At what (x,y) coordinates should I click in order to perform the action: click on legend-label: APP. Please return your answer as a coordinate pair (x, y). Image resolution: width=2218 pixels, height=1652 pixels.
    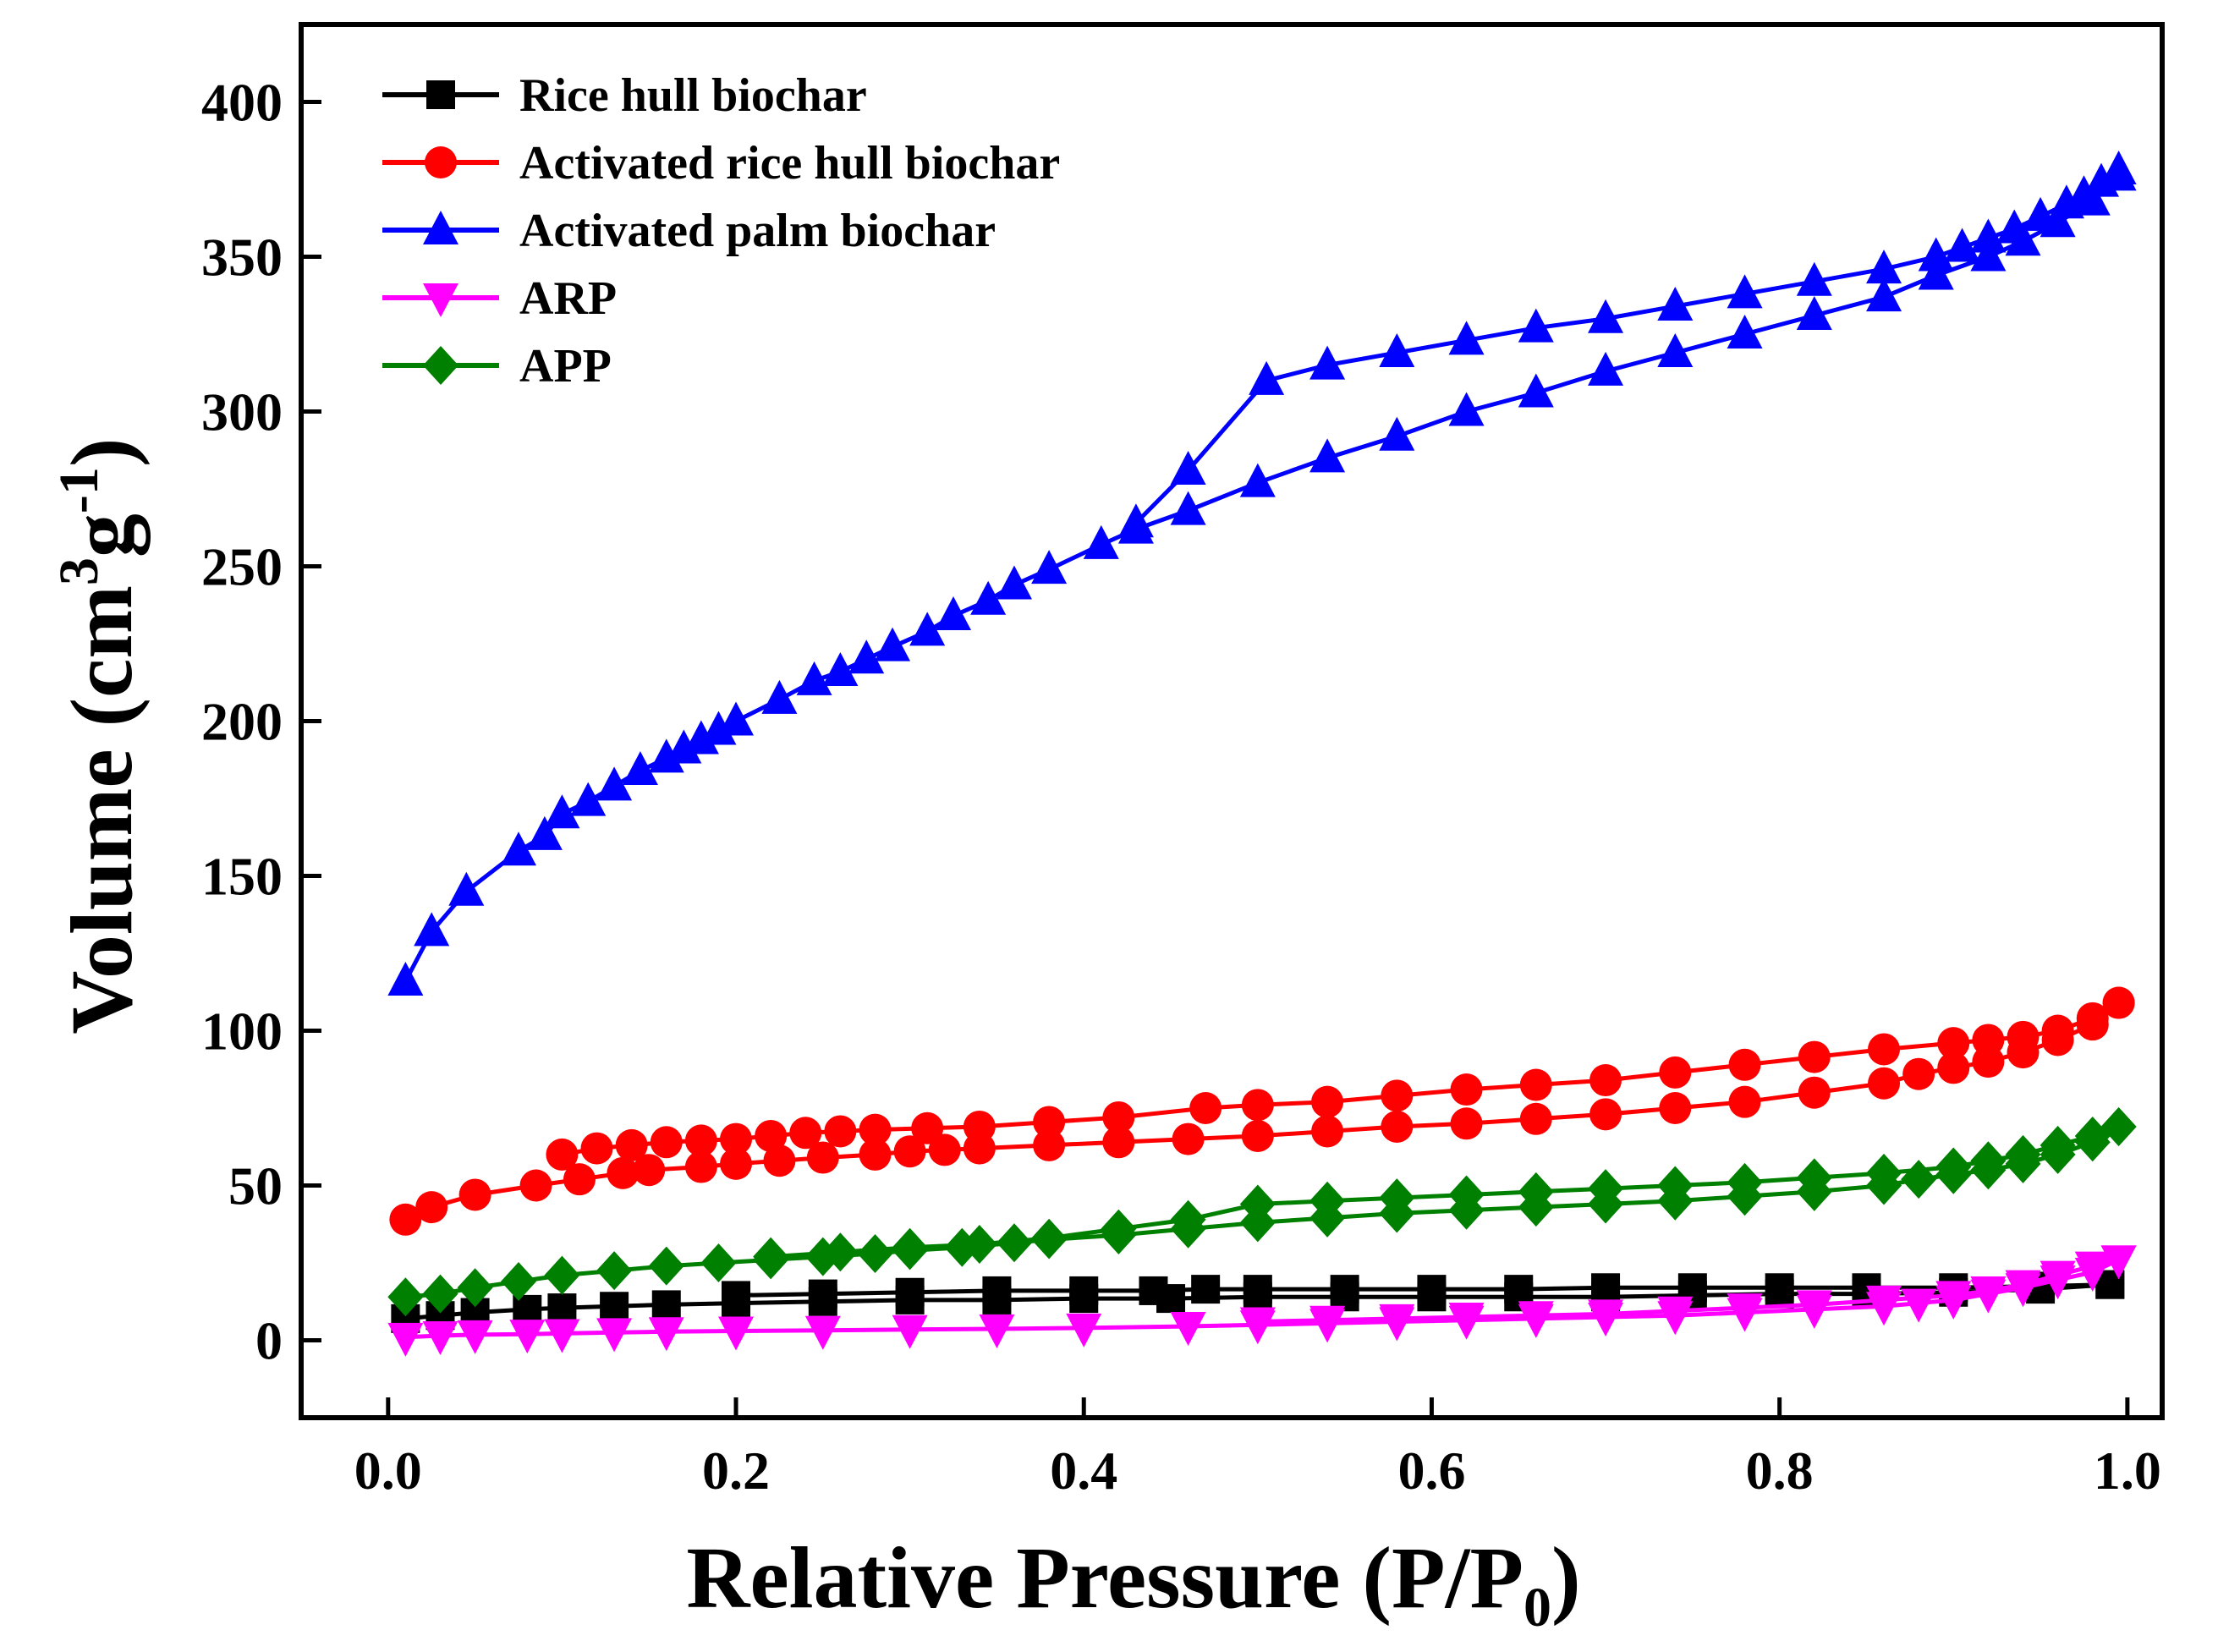
    Looking at the image, I should click on (565, 366).